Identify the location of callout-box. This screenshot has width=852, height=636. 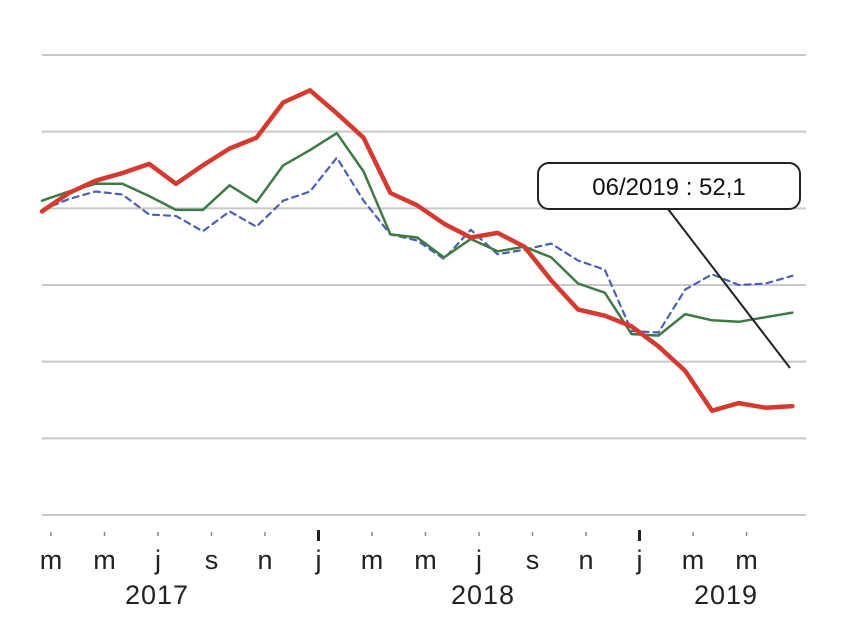
(669, 186).